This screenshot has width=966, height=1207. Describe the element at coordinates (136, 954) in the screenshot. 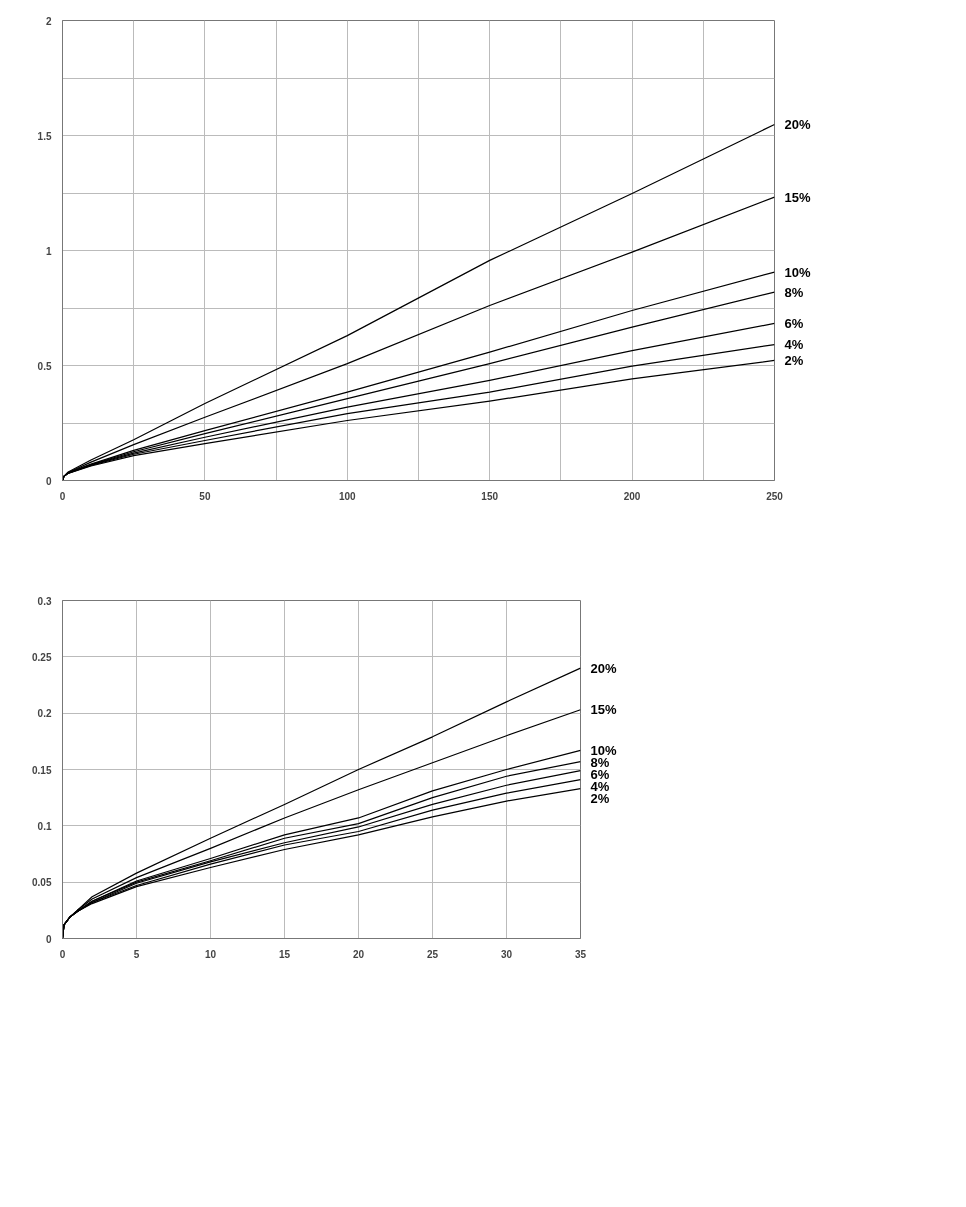

I see `x-tick-label: 5` at that location.